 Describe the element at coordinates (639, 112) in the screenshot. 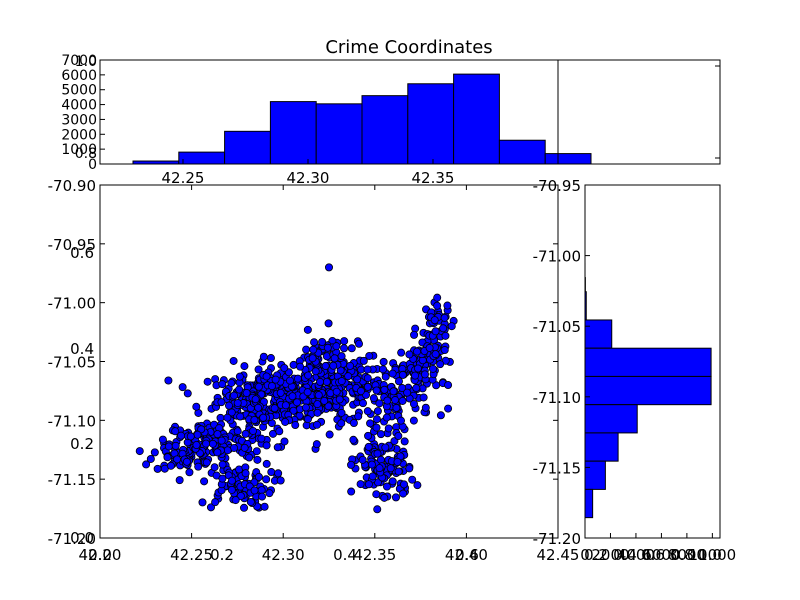

I see `corner-axes-frame` at that location.